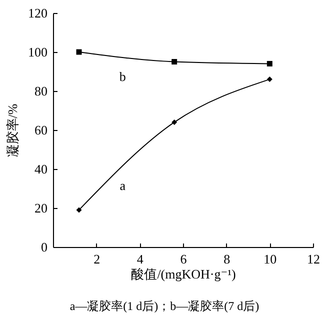  Describe the element at coordinates (41, 208) in the screenshot. I see `y-tick-label: 20` at that location.